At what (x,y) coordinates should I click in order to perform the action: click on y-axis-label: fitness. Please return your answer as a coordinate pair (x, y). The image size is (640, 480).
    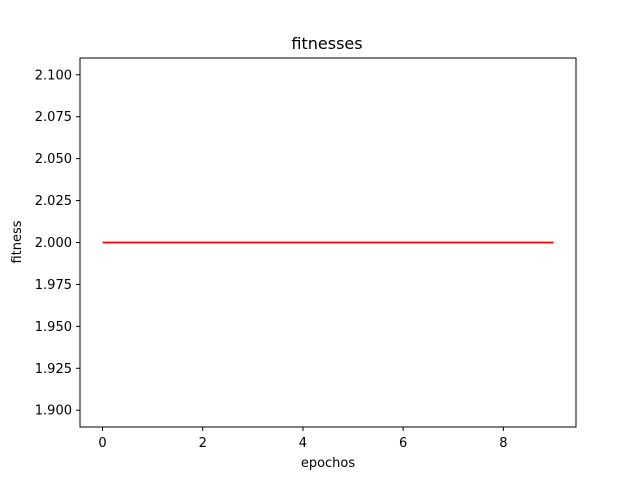
    Looking at the image, I should click on (17, 241).